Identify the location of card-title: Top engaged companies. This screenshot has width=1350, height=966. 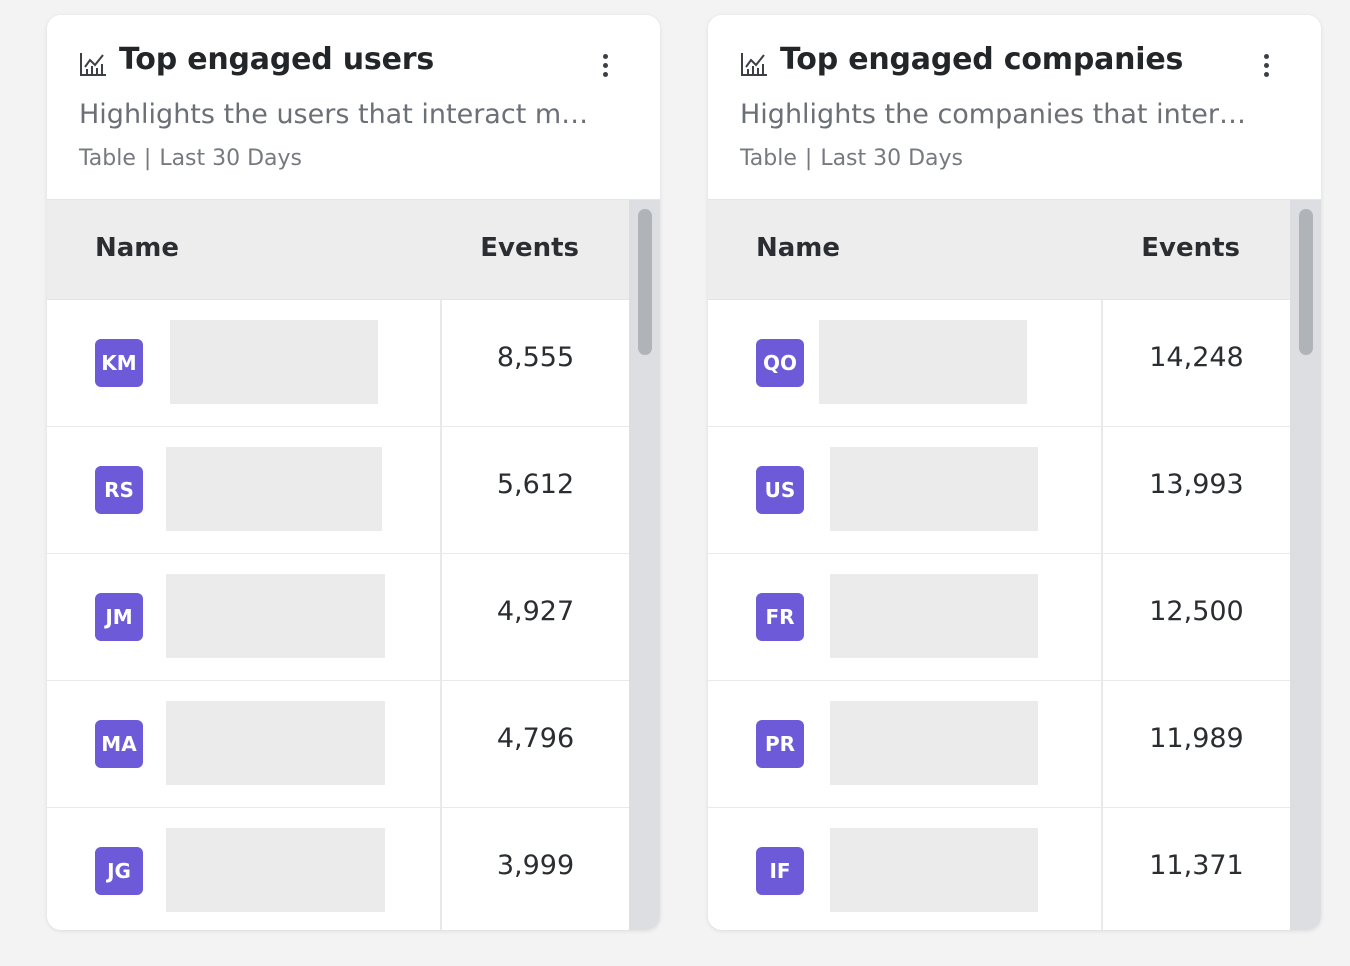
(982, 59).